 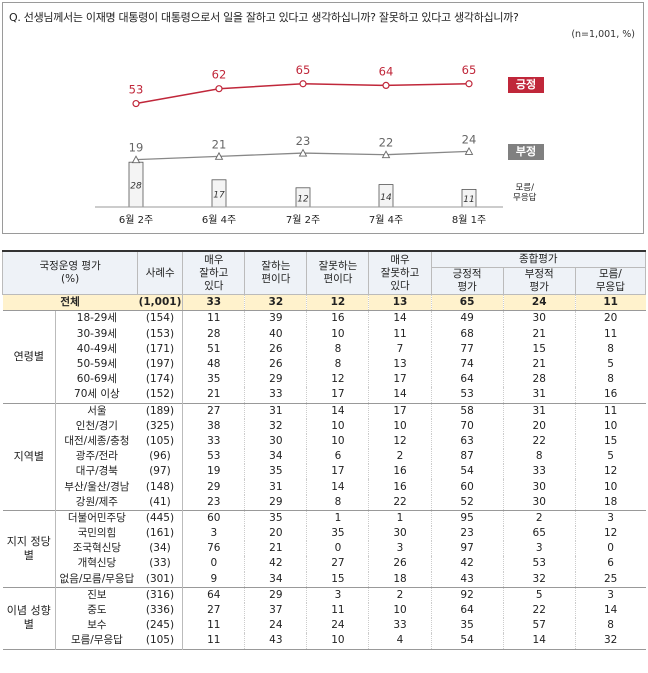 What do you see at coordinates (96, 425) in the screenshot?
I see `row-label: 인천/경기` at bounding box center [96, 425].